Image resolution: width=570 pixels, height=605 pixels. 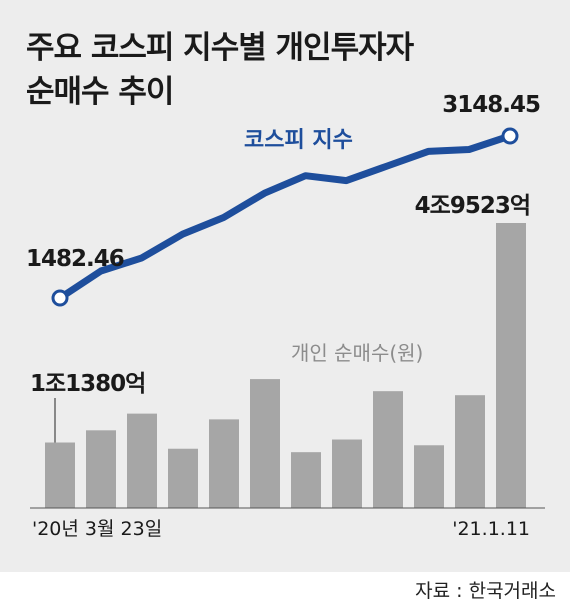 I want to click on bar-start-value-label: 1조1380억, so click(x=87, y=384).